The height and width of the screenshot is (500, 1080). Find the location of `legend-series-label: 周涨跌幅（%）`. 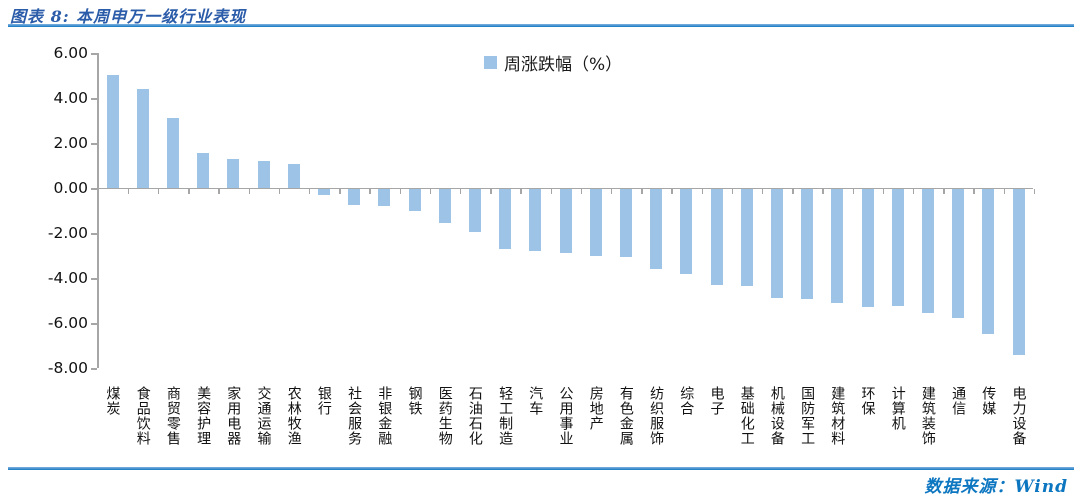

legend-series-label: 周涨跌幅（%） is located at coordinates (563, 65).